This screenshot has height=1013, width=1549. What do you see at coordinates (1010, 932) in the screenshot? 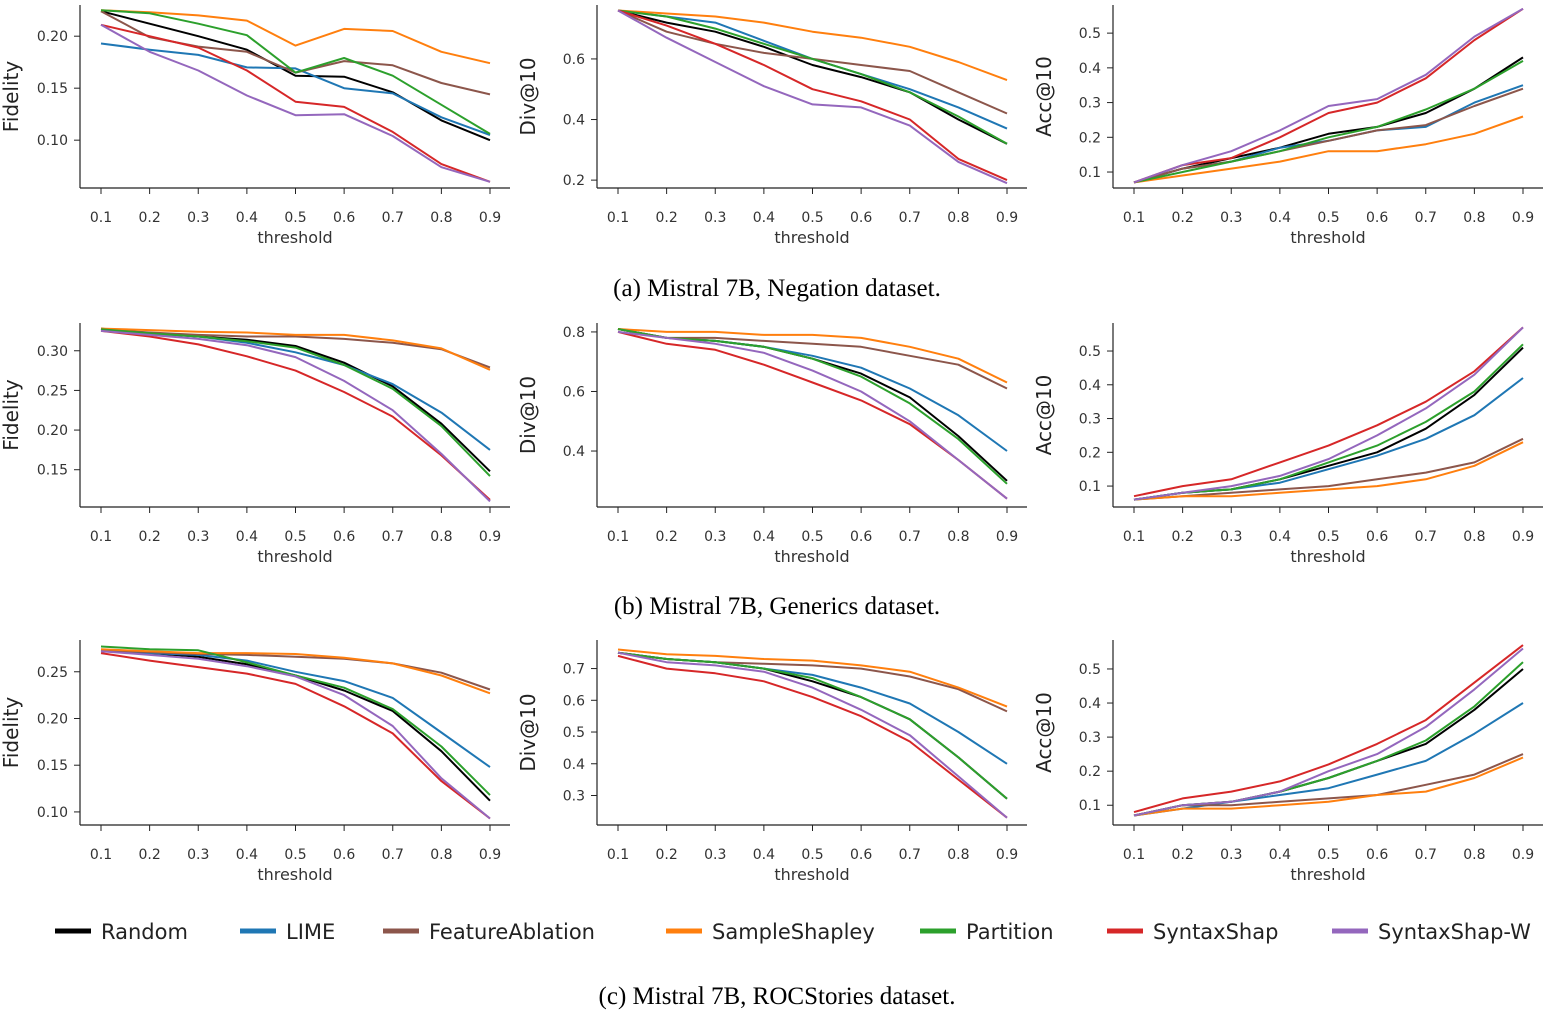
I see `legend-label: Partition` at bounding box center [1010, 932].